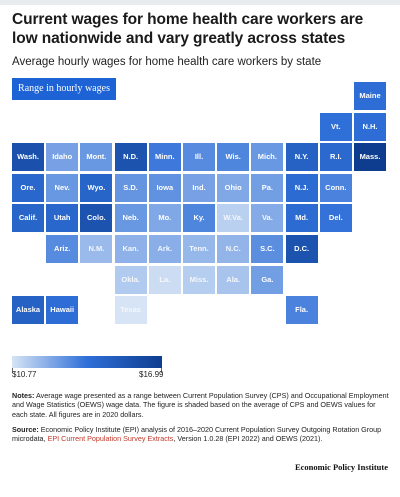  What do you see at coordinates (62, 218) in the screenshot?
I see `state-tile-utah: Utah` at bounding box center [62, 218].